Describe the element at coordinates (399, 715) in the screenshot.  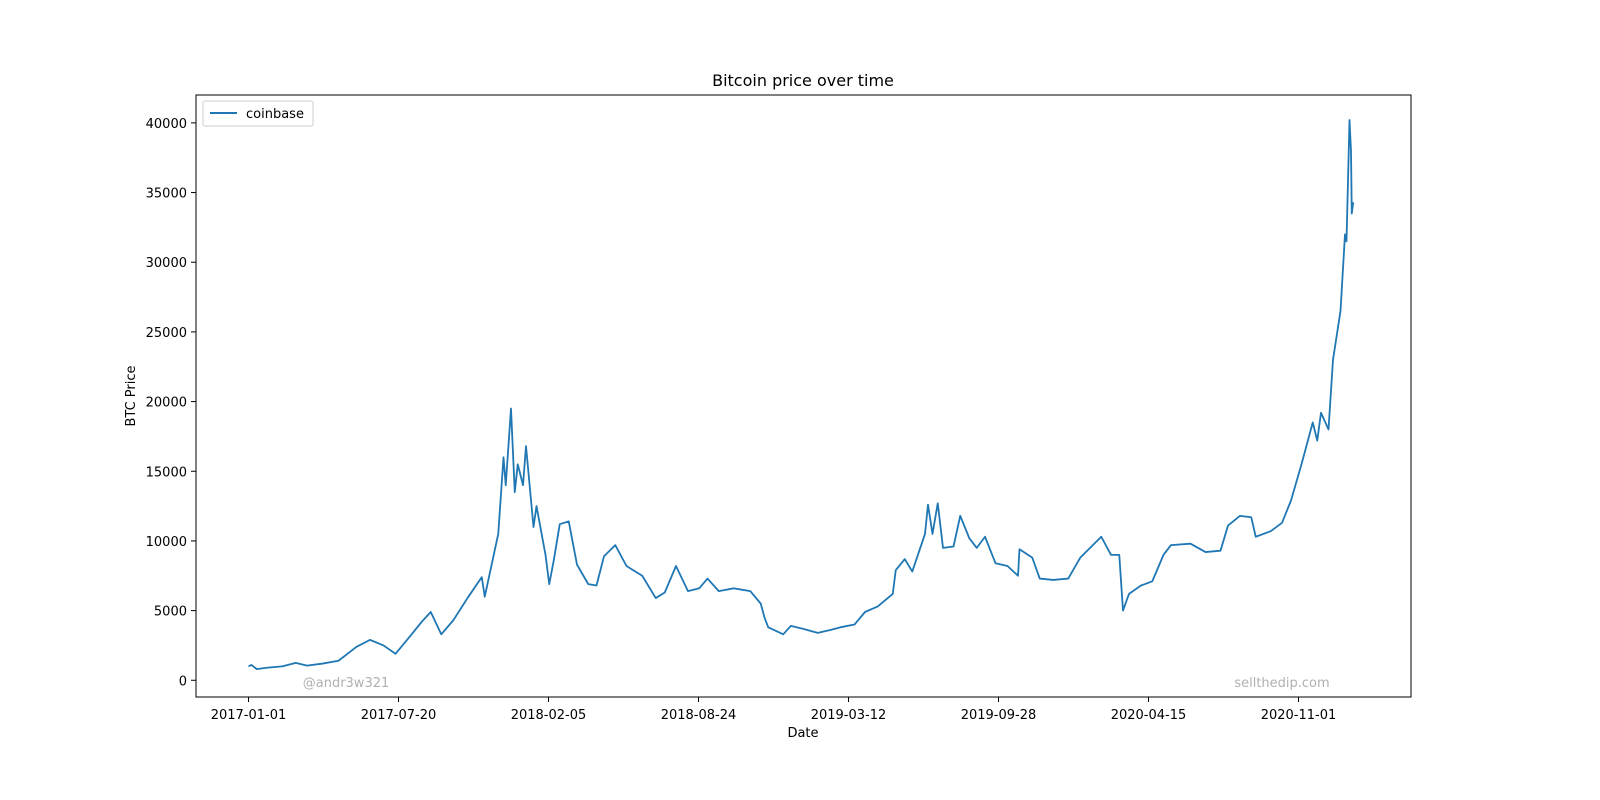
I see `x-tick-label: 2017-07-20` at that location.